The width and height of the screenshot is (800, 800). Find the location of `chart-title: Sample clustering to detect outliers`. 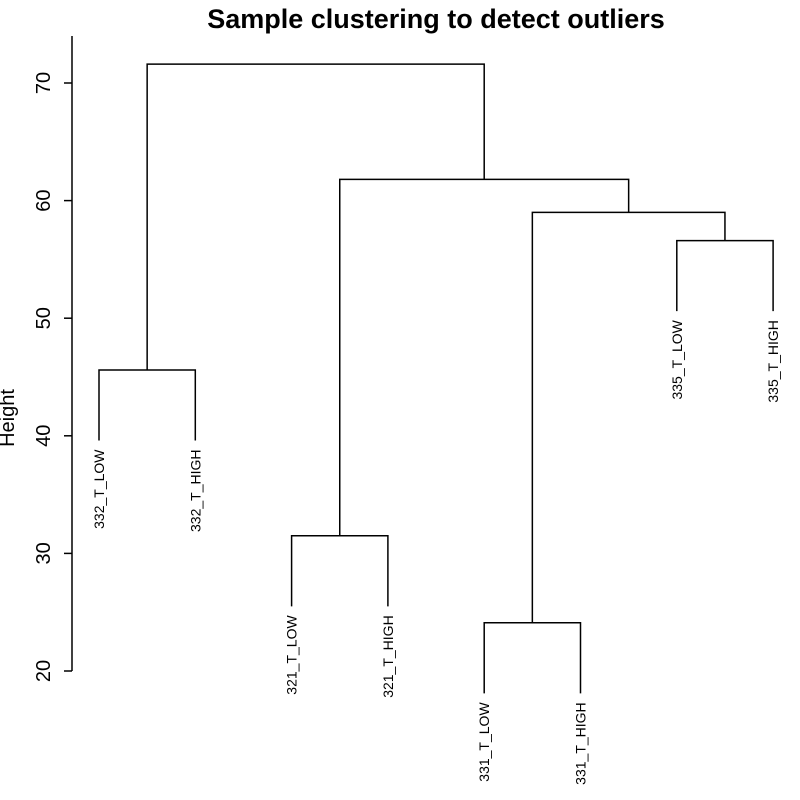

chart-title: Sample clustering to detect outliers is located at coordinates (436, 19).